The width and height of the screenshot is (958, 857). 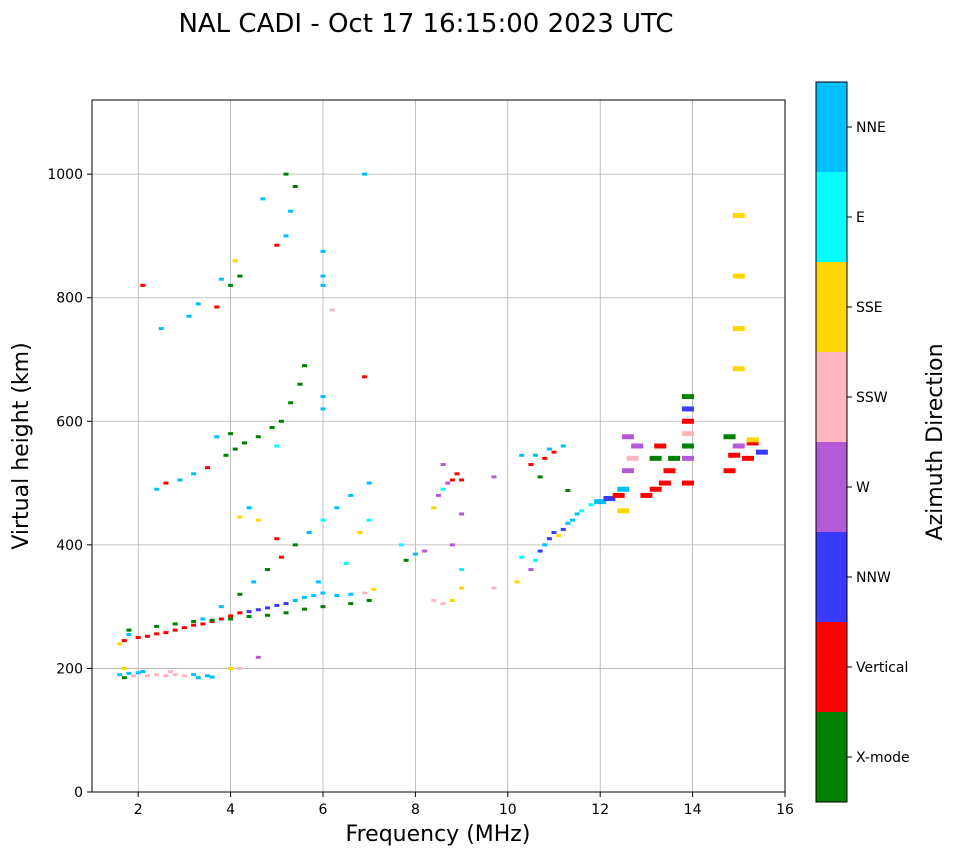 I want to click on colorbar: X-mode Vertical NNW W SSW SSE E NNE, so click(x=862, y=442).